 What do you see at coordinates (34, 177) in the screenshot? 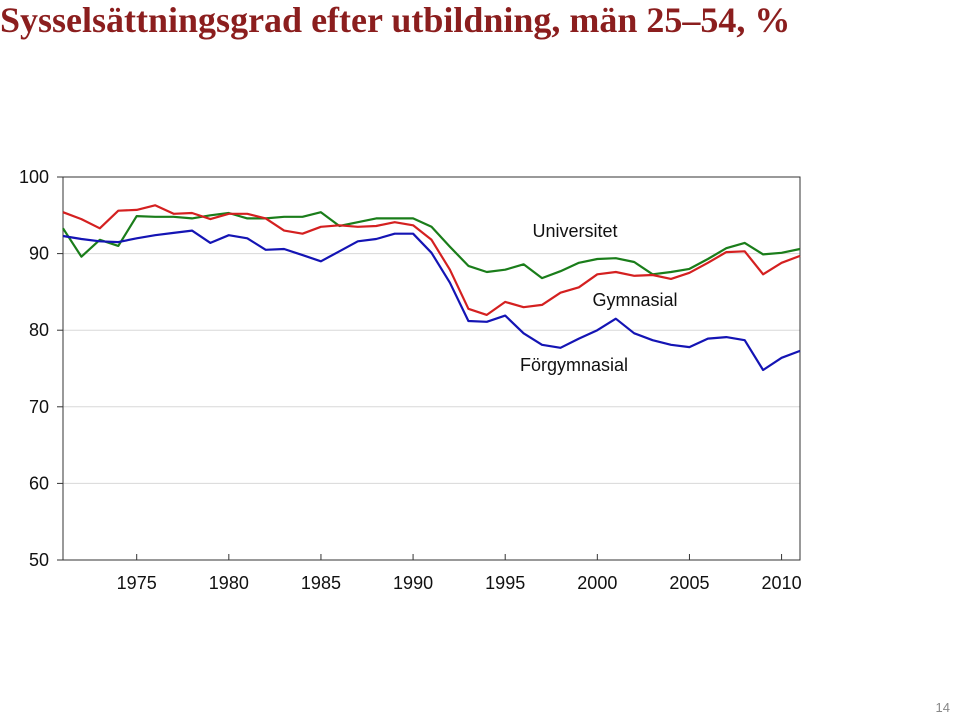
I see `y-tick-label: 100` at bounding box center [34, 177].